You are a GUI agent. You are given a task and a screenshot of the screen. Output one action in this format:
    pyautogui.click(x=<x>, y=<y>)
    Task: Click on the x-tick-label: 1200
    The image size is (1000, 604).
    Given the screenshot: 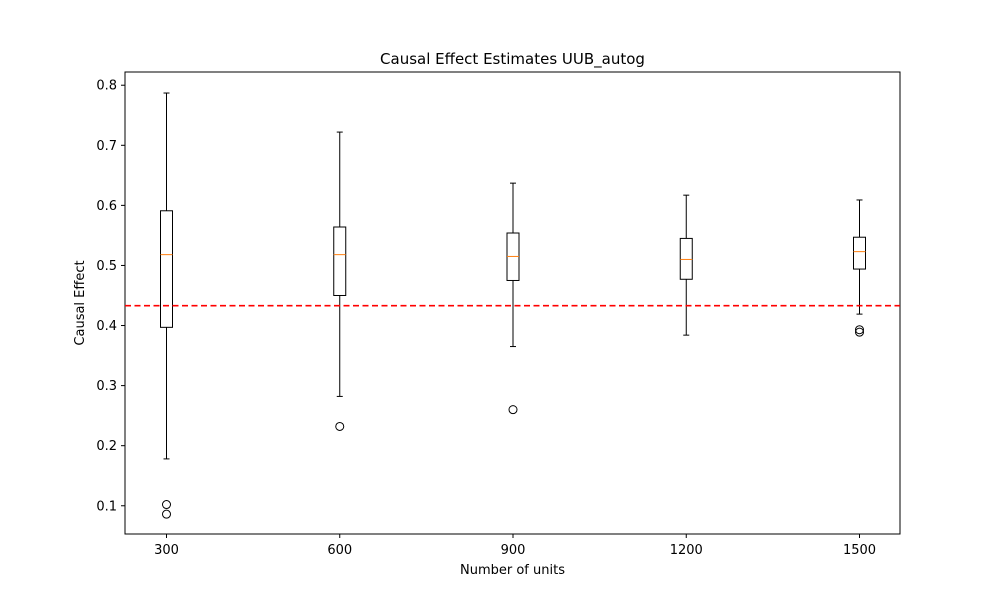 What is the action you would take?
    pyautogui.click(x=686, y=550)
    